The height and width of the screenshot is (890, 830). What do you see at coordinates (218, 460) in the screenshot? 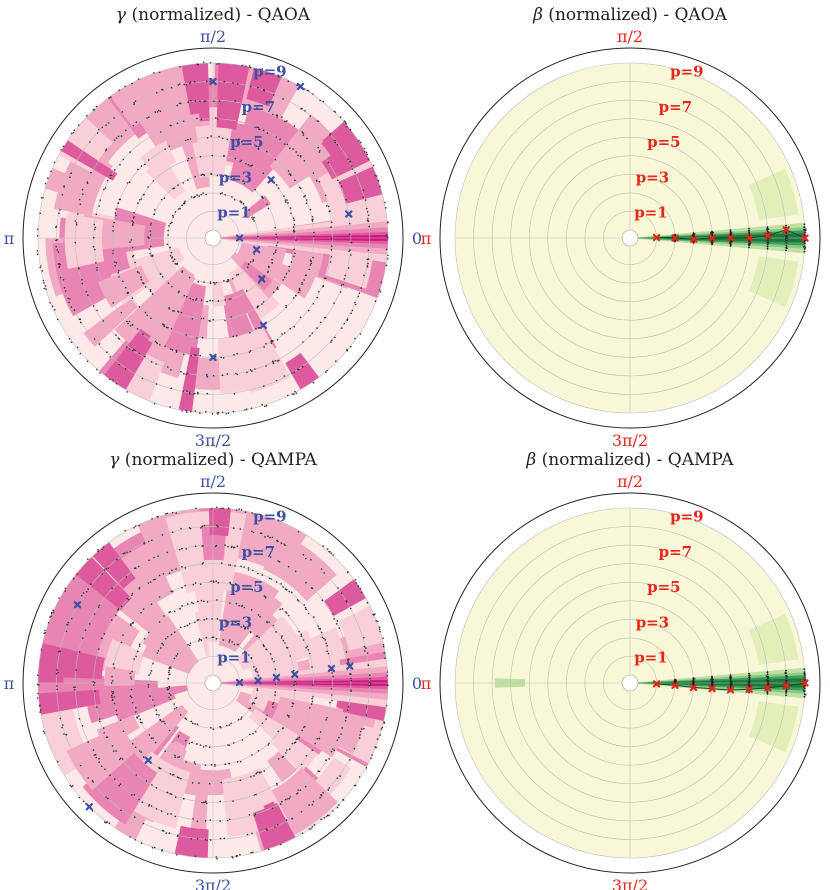
I see `title-text: (normalized) - QAMPA` at bounding box center [218, 460].